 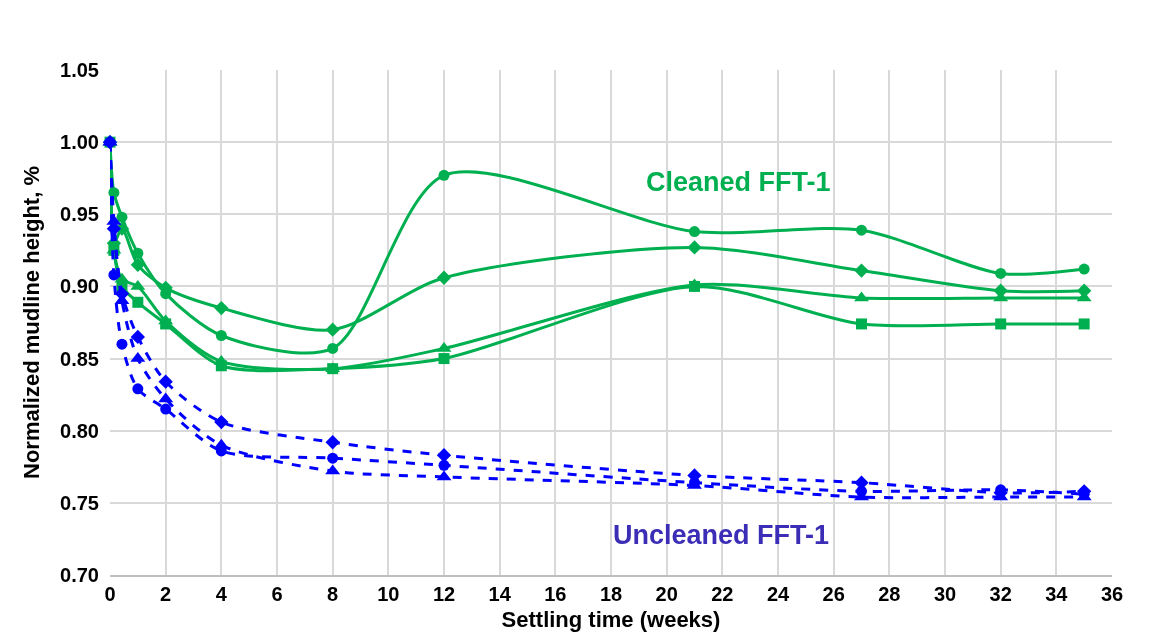 I want to click on x-tick-label: 26, so click(x=833, y=594).